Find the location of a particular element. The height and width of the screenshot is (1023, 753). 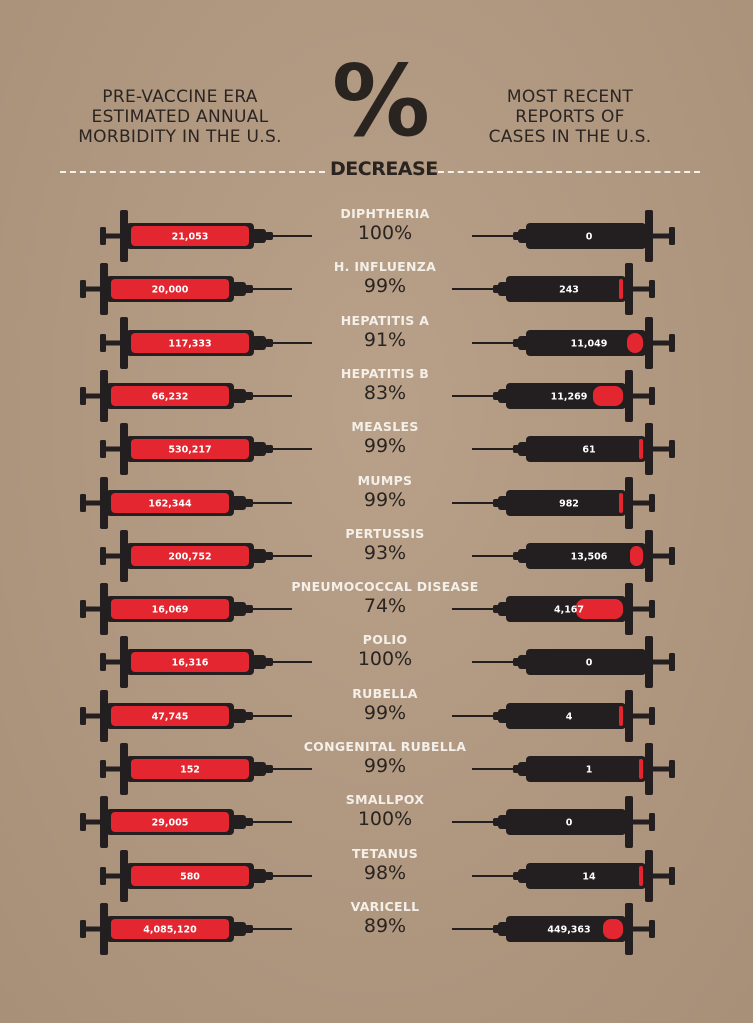

pre-vaccine-value: 530,217 is located at coordinates (189, 450).